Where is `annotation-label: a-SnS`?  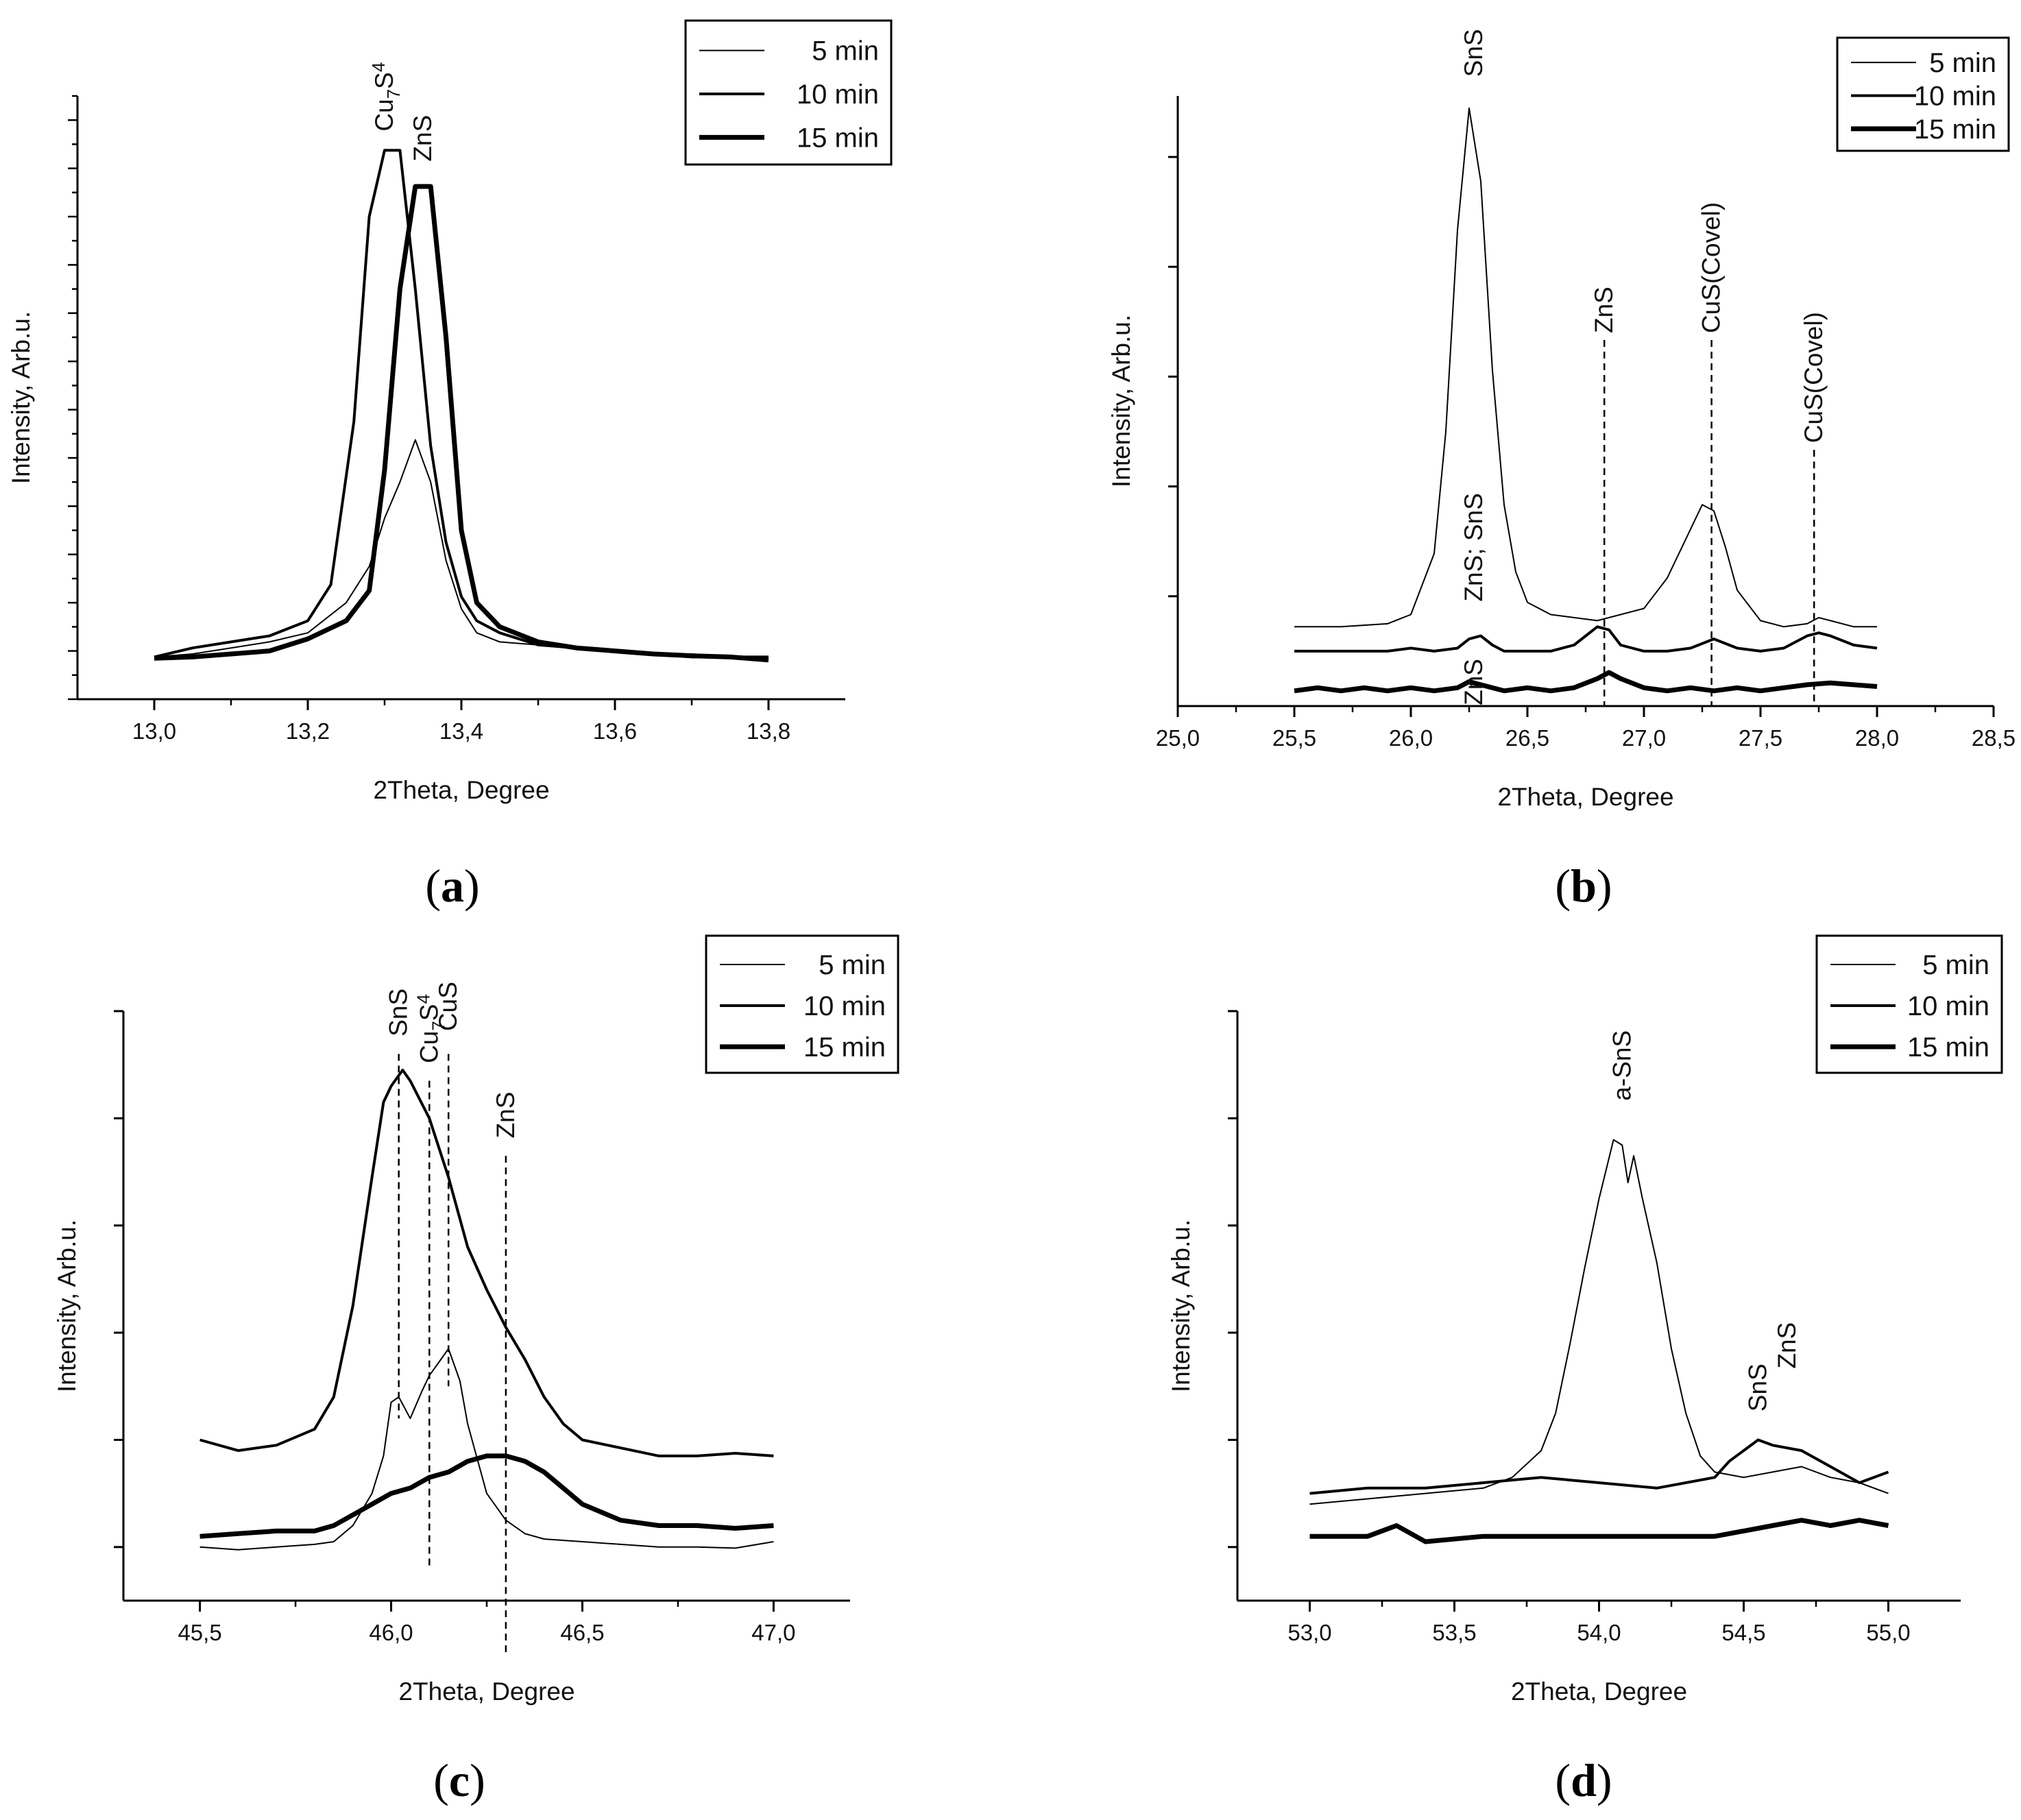 annotation-label: a-SnS is located at coordinates (1622, 1065).